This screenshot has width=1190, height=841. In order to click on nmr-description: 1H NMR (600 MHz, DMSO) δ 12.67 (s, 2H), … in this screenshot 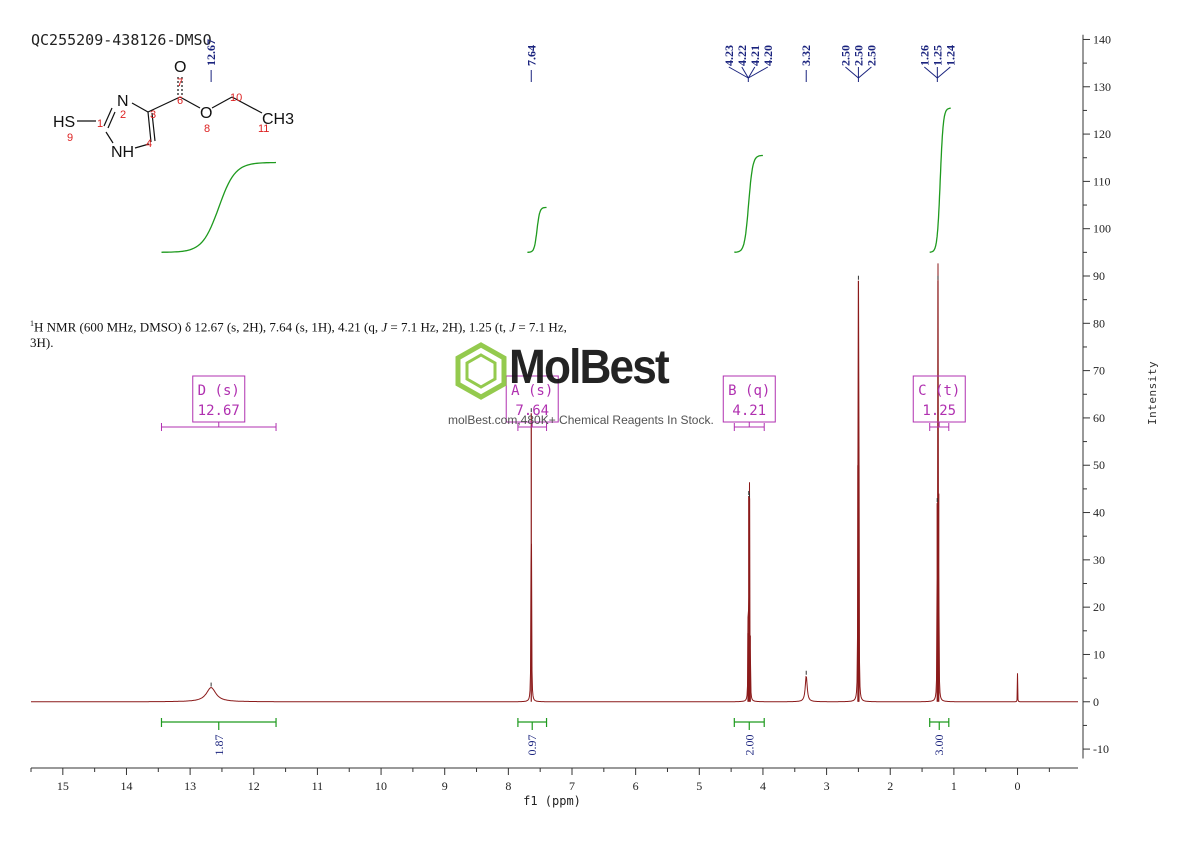, I will do `click(310, 333)`.